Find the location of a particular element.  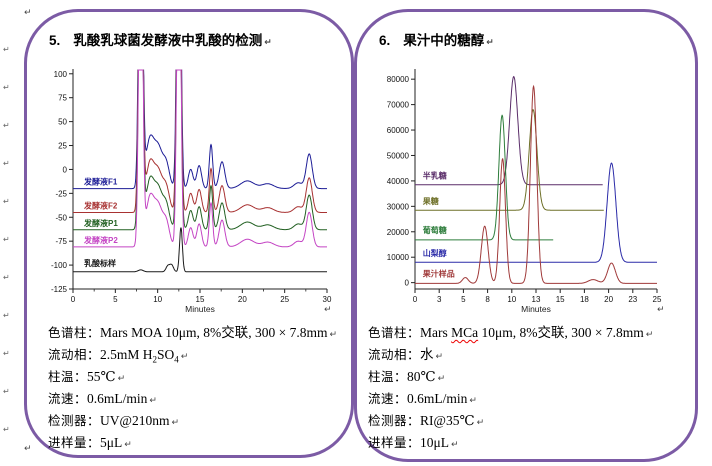

spec-value: 55℃ is located at coordinates (101, 376).